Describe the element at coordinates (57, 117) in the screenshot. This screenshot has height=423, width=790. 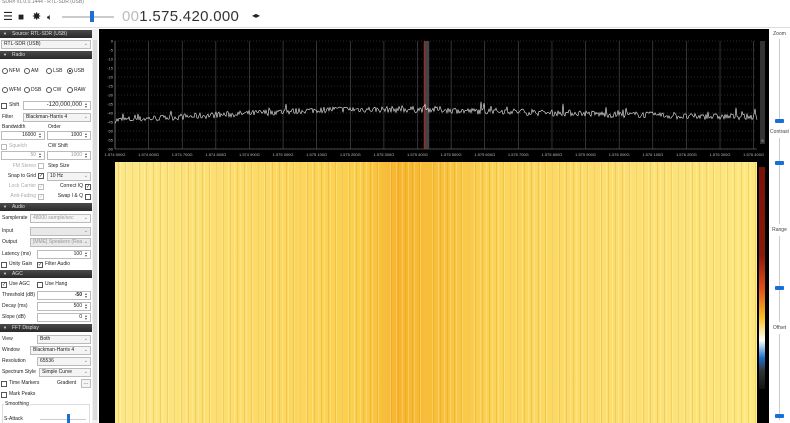
I see `filter-select: Blackman-Harris 4 ⌄` at that location.